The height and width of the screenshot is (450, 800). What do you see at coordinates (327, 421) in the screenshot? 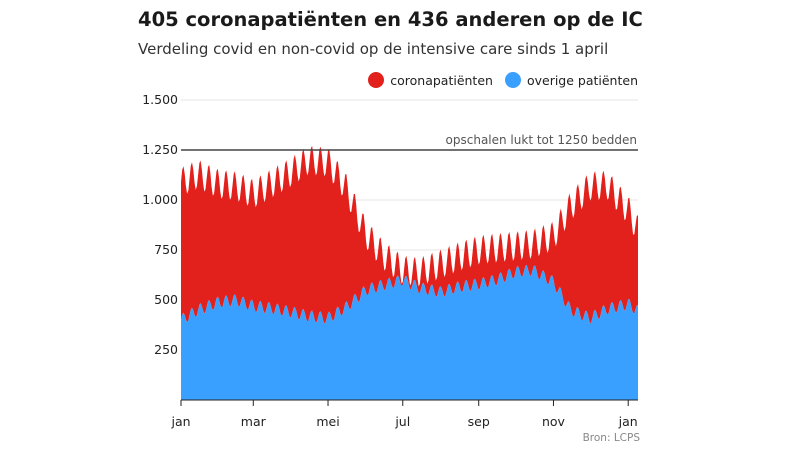
I see `x-tick-label: mei` at bounding box center [327, 421].